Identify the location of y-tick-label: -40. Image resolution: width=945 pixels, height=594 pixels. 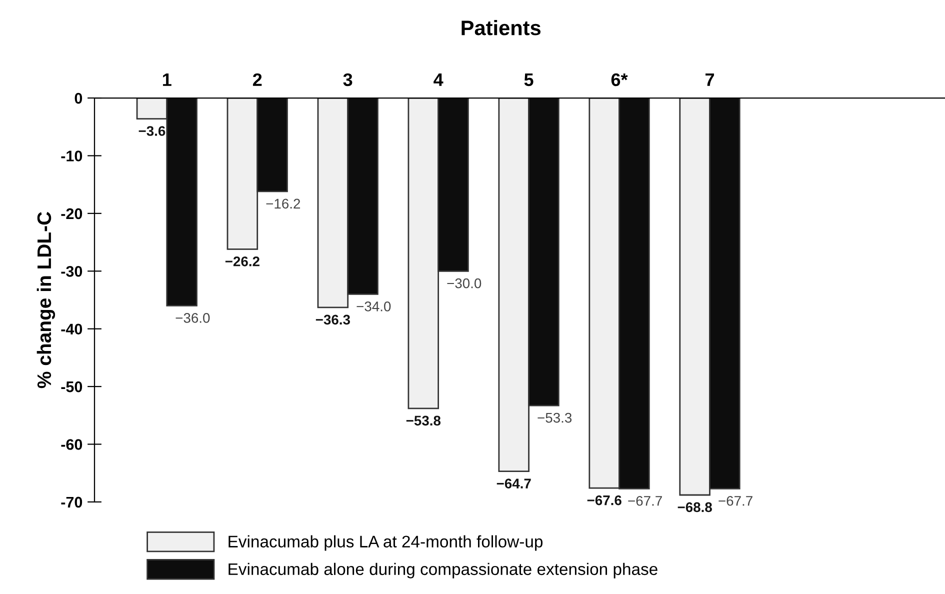
(71, 329).